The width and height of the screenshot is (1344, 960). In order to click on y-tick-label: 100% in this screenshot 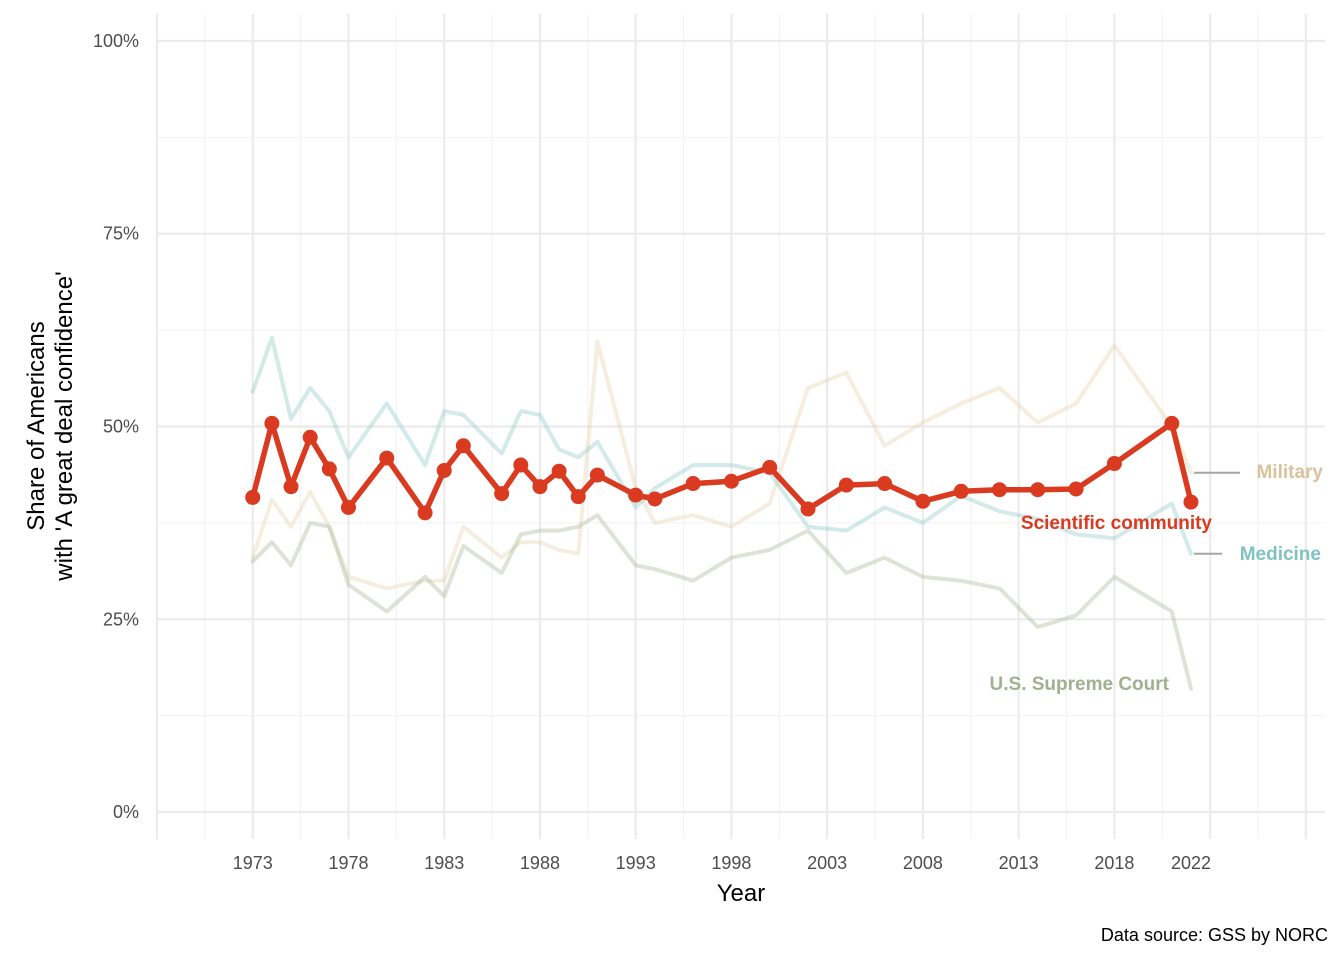, I will do `click(116, 41)`.